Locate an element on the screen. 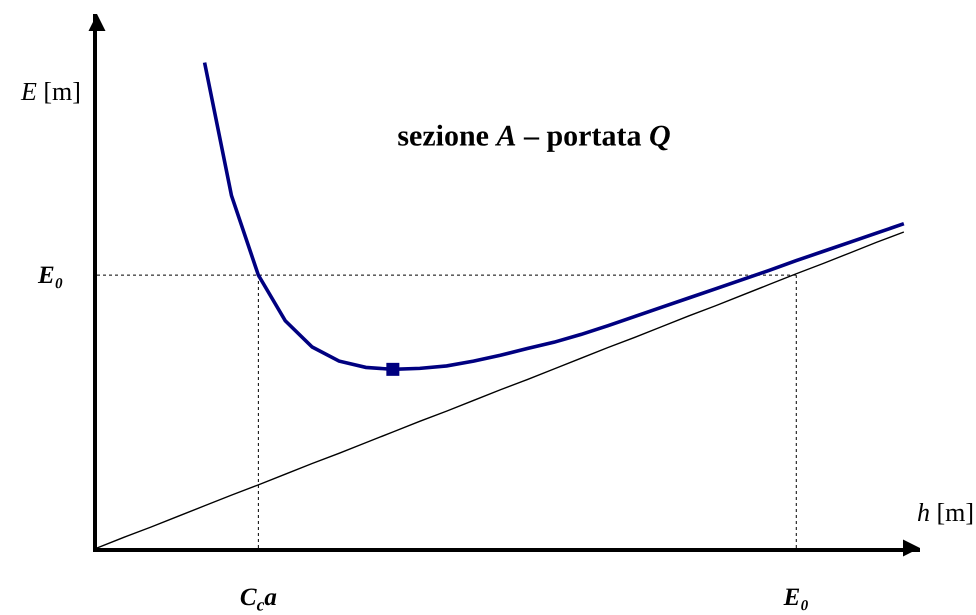 The height and width of the screenshot is (615, 976). y-axis-title: E [m] is located at coordinates (50, 91).